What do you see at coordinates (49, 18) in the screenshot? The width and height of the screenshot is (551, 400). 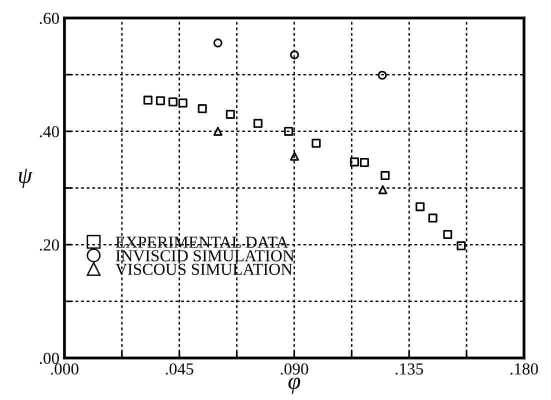 I see `y-tick-label: .60` at bounding box center [49, 18].